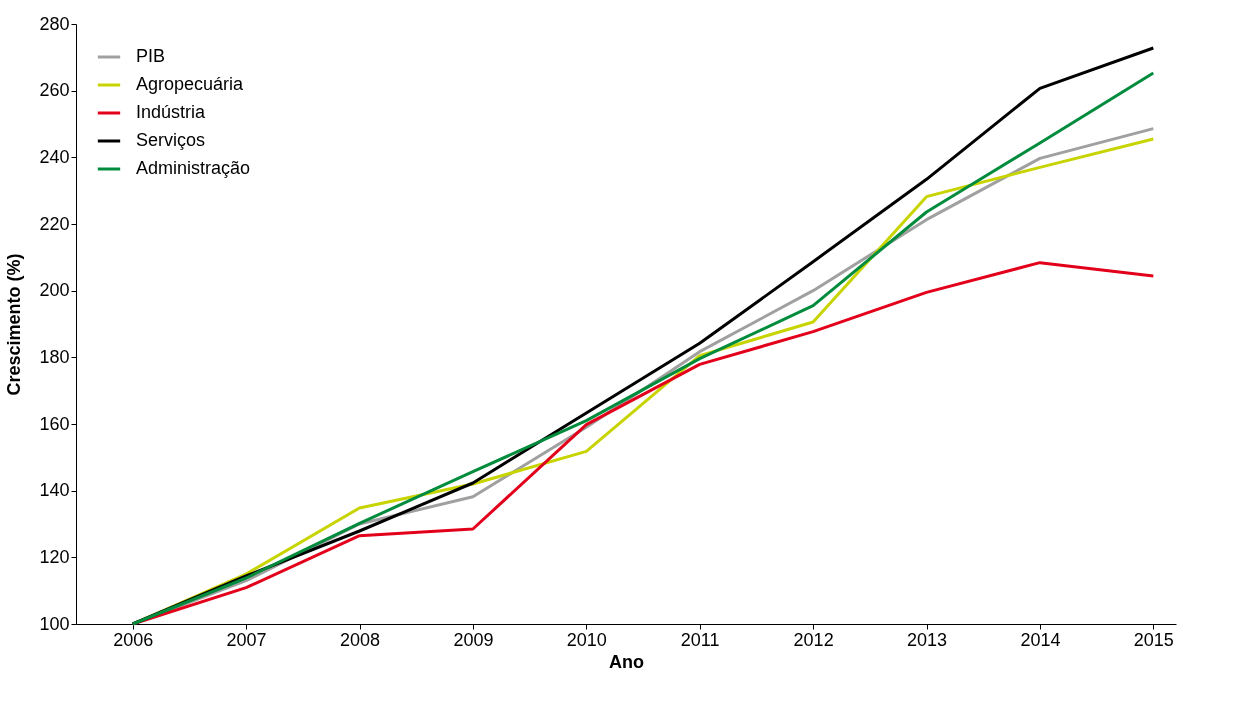  I want to click on y-tick-label: 100, so click(54, 623).